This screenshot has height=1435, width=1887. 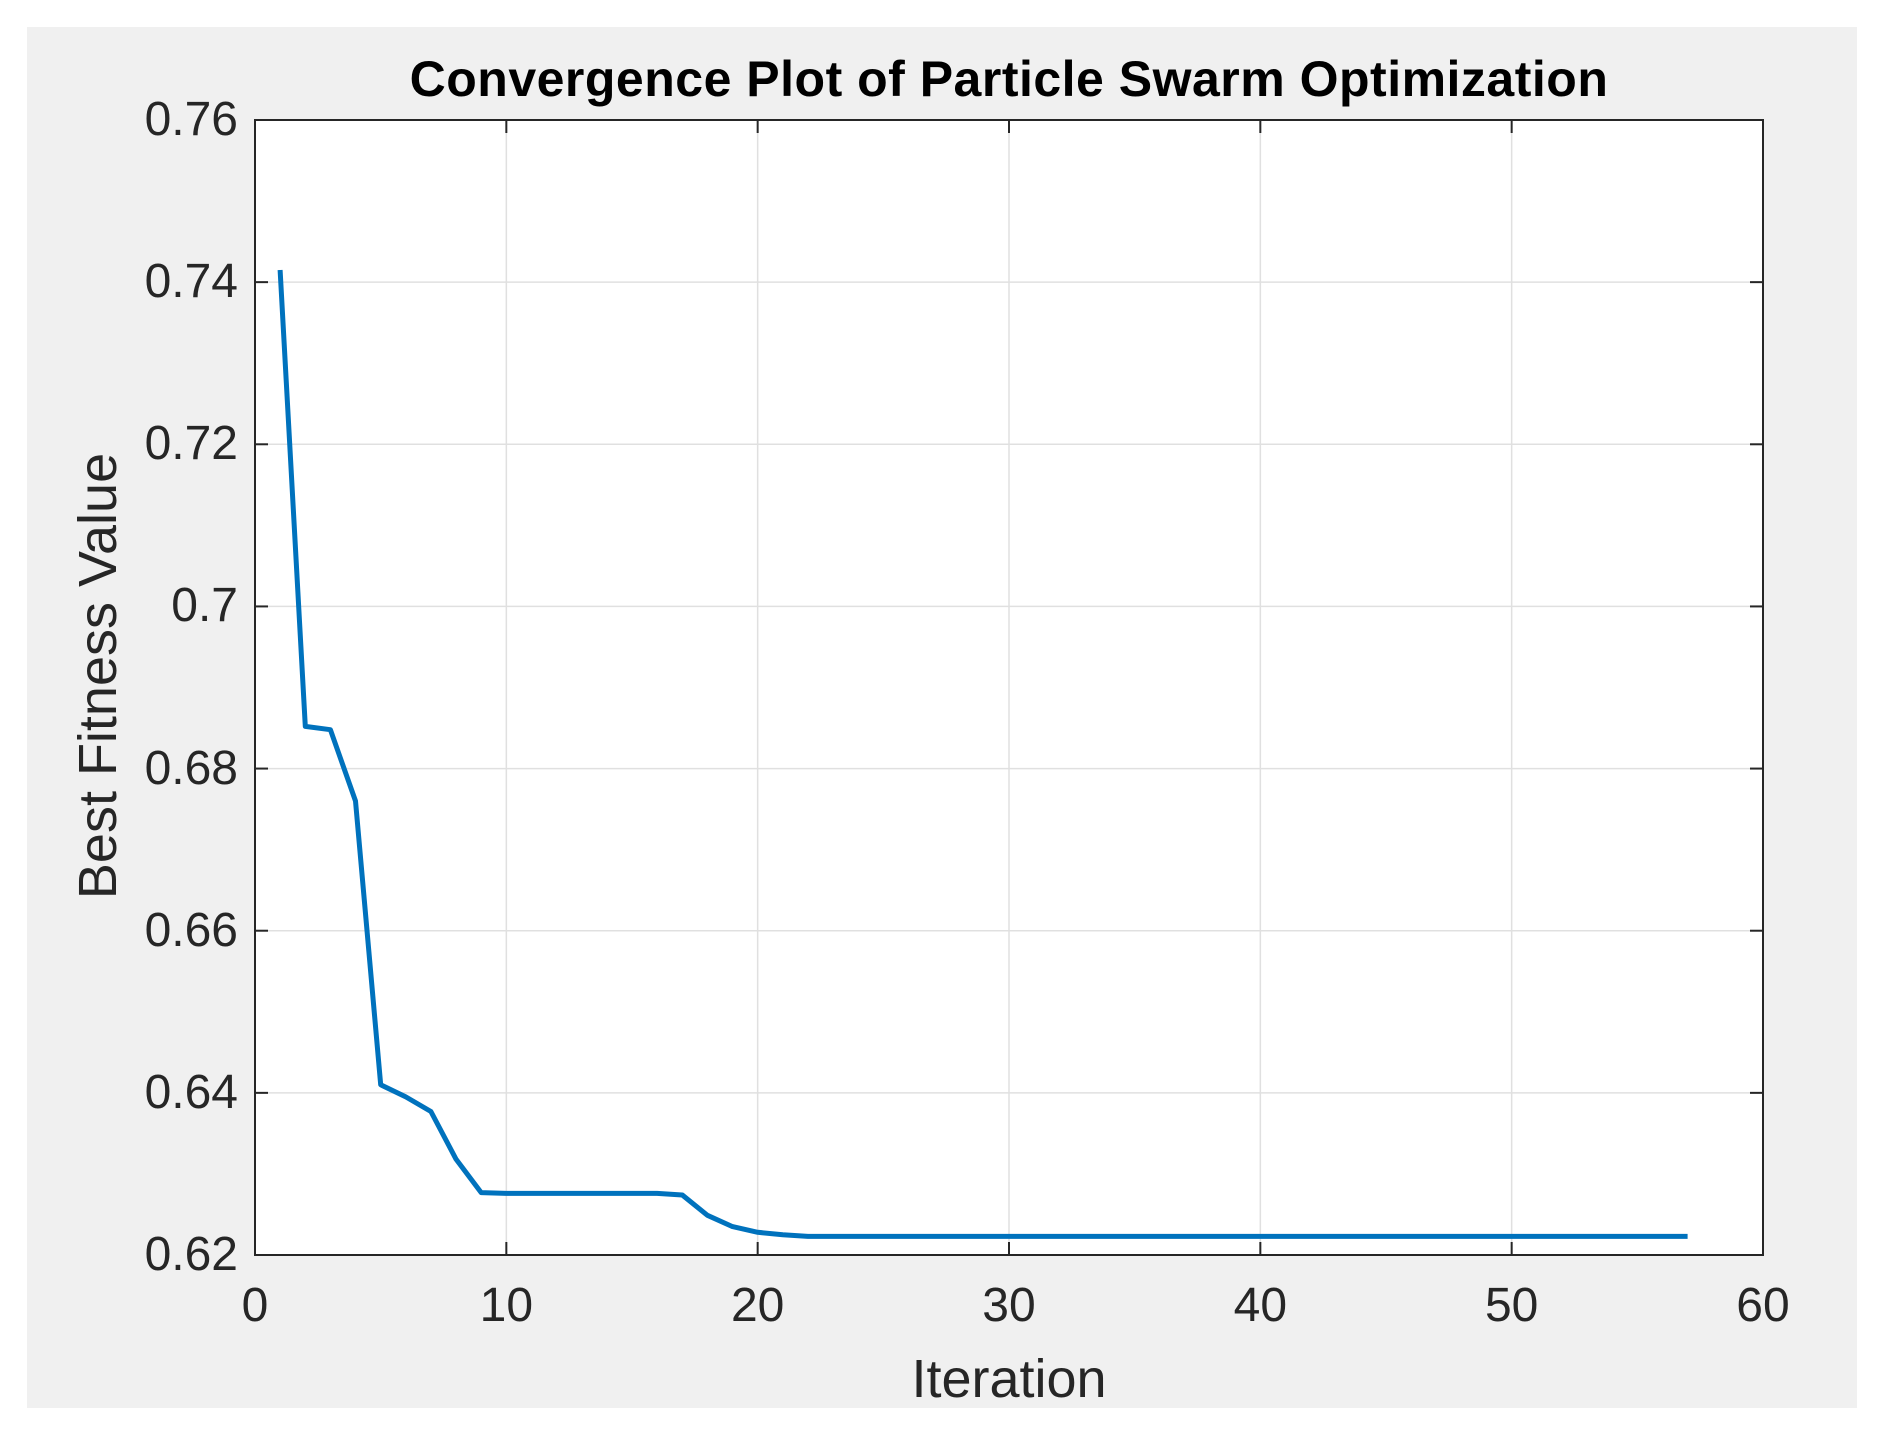 What do you see at coordinates (255, 1305) in the screenshot?
I see `x-tick-label: 0` at bounding box center [255, 1305].